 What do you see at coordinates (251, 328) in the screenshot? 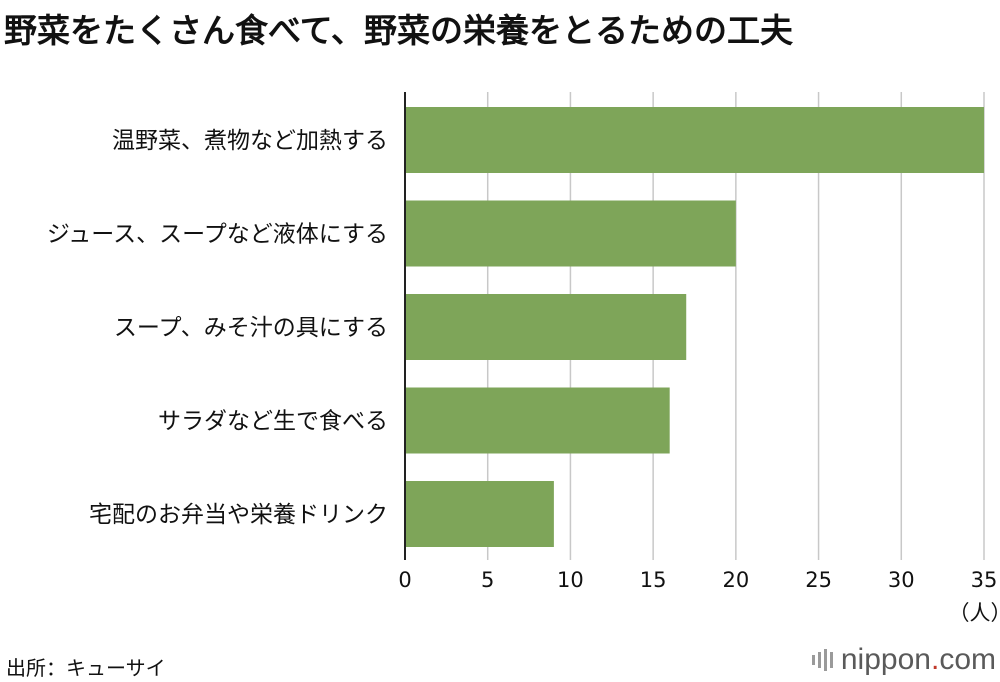
I see `category-label: スープ、みそ汁の具にする` at bounding box center [251, 328].